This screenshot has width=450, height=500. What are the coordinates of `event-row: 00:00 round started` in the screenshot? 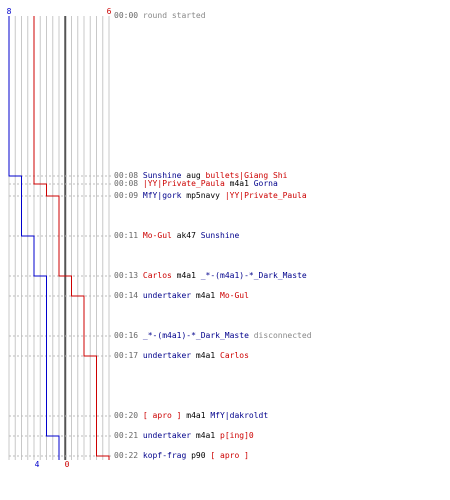 It's located at (160, 16).